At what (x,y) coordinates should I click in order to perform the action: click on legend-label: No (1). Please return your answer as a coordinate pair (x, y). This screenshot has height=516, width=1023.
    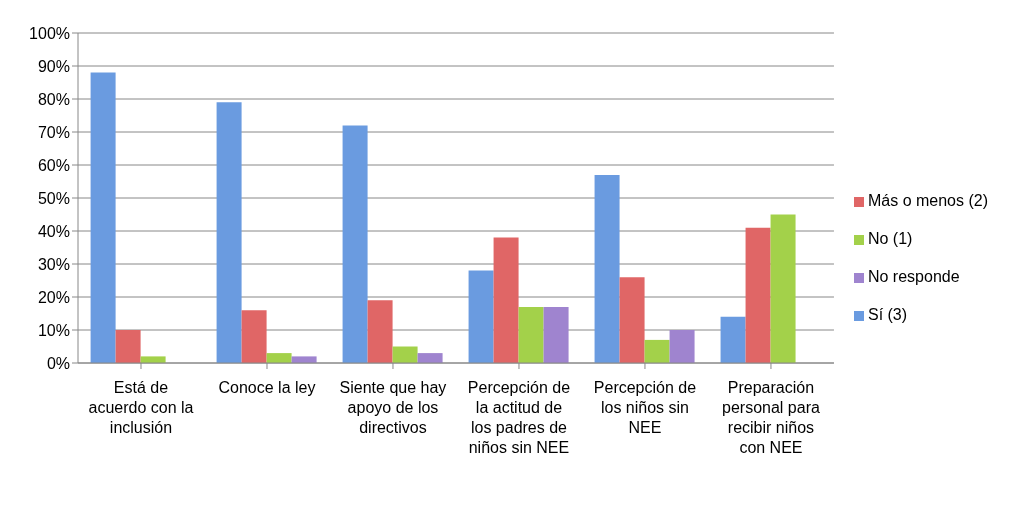
    Looking at the image, I should click on (890, 238).